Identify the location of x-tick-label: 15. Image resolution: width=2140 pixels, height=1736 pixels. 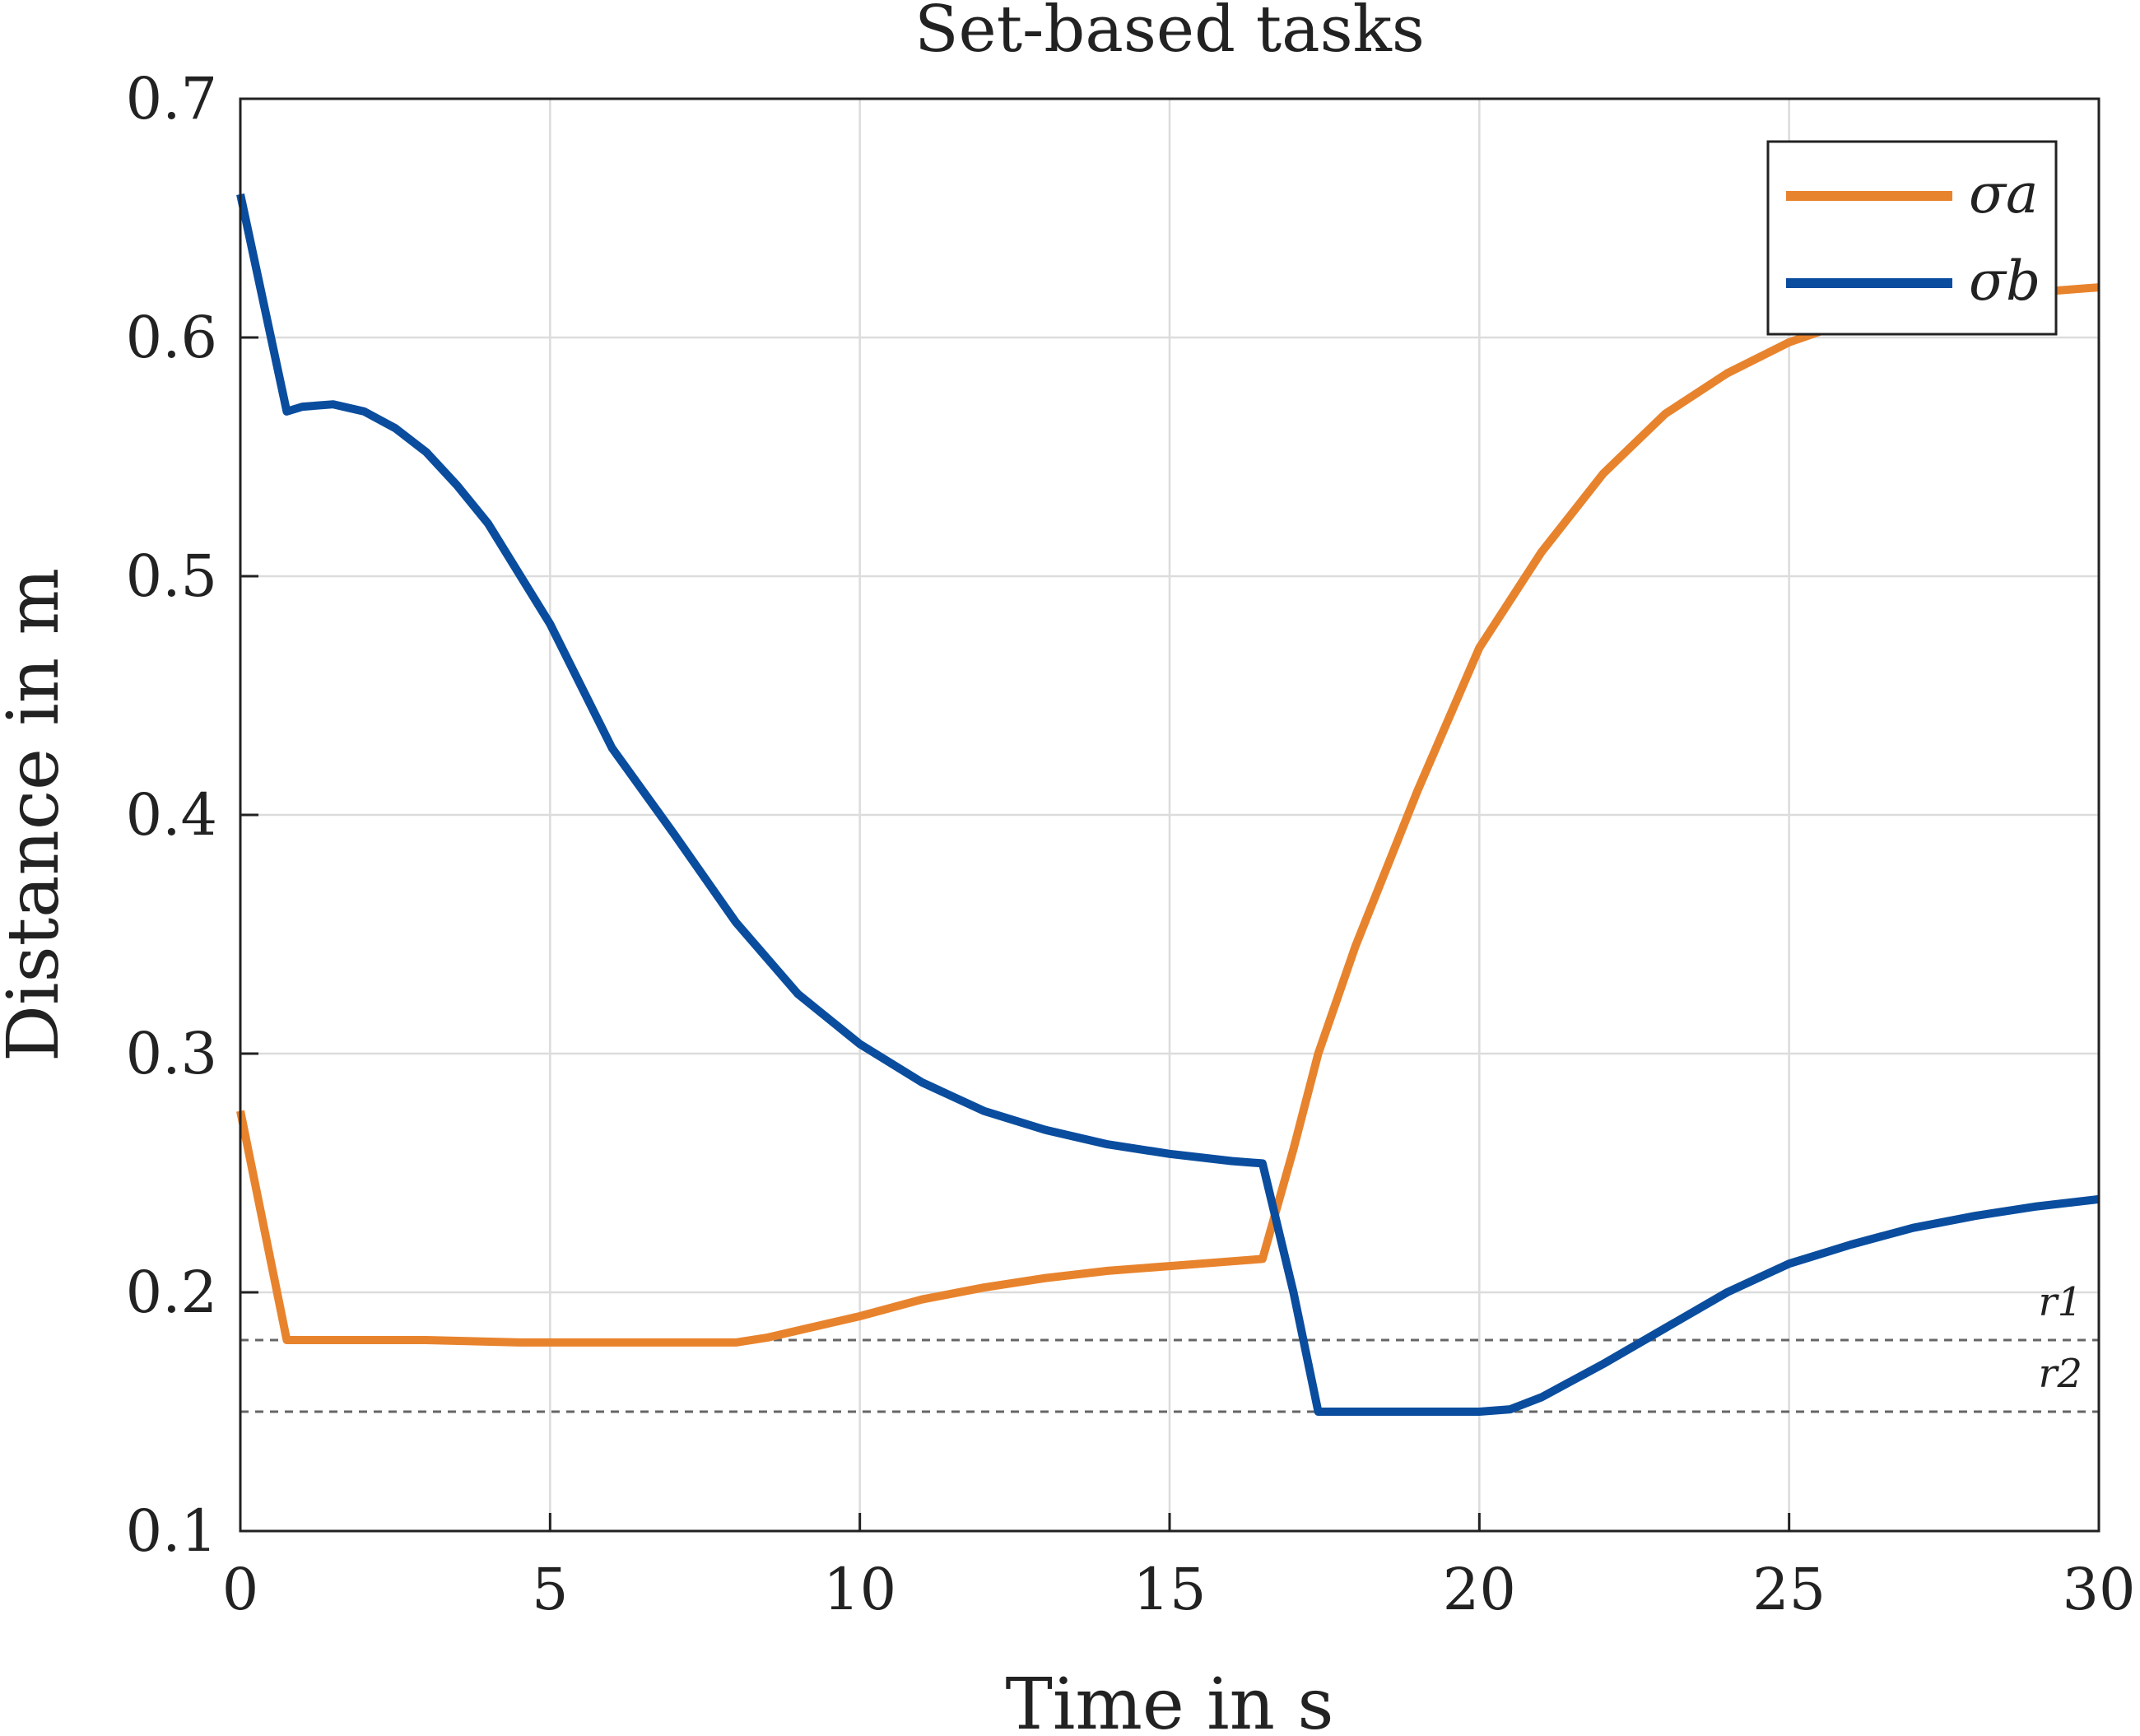
(1169, 1589).